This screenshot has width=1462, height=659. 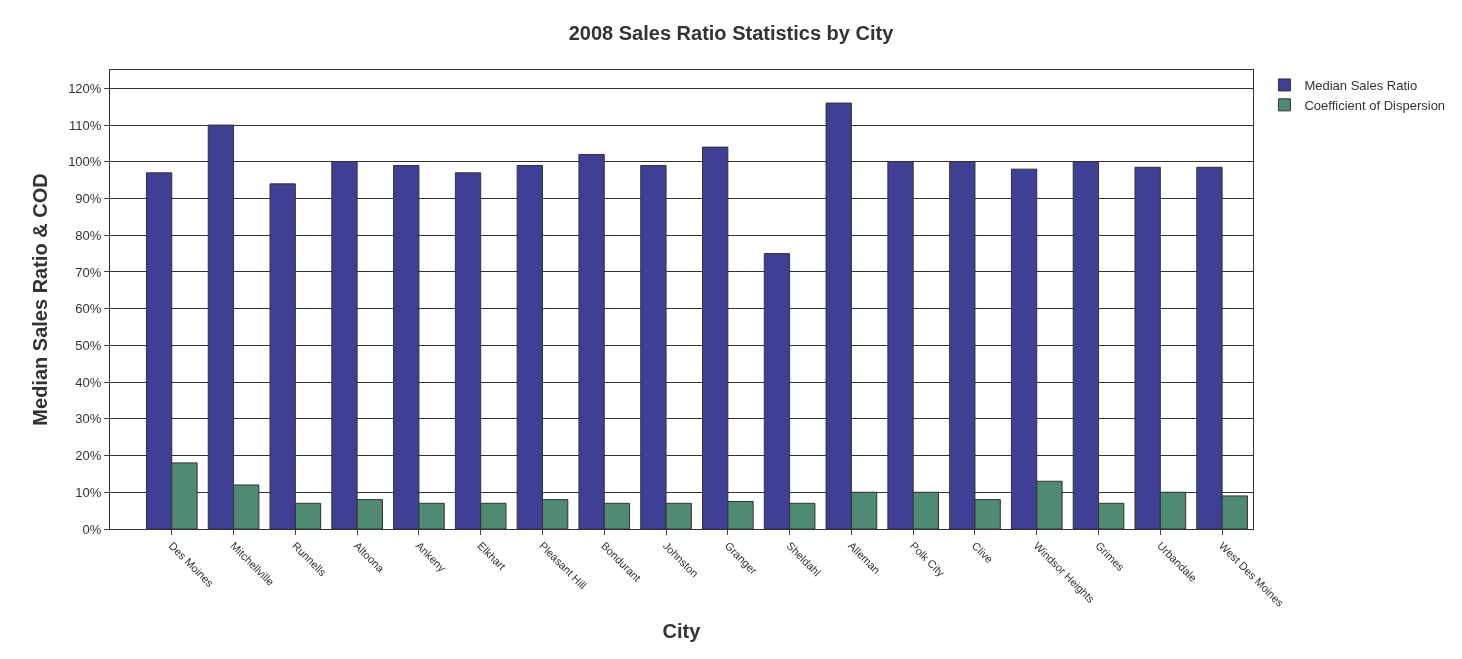 What do you see at coordinates (88, 382) in the screenshot?
I see `y-tick-label: 40%` at bounding box center [88, 382].